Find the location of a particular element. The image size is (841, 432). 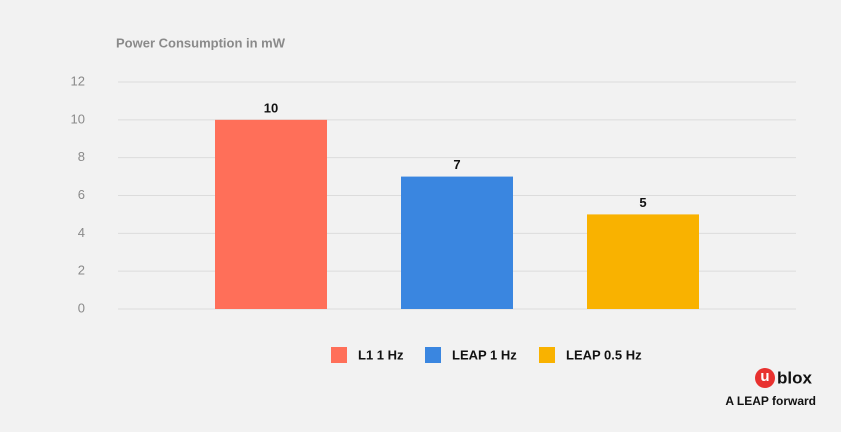

tagline: A LEAP forward is located at coordinates (770, 401).